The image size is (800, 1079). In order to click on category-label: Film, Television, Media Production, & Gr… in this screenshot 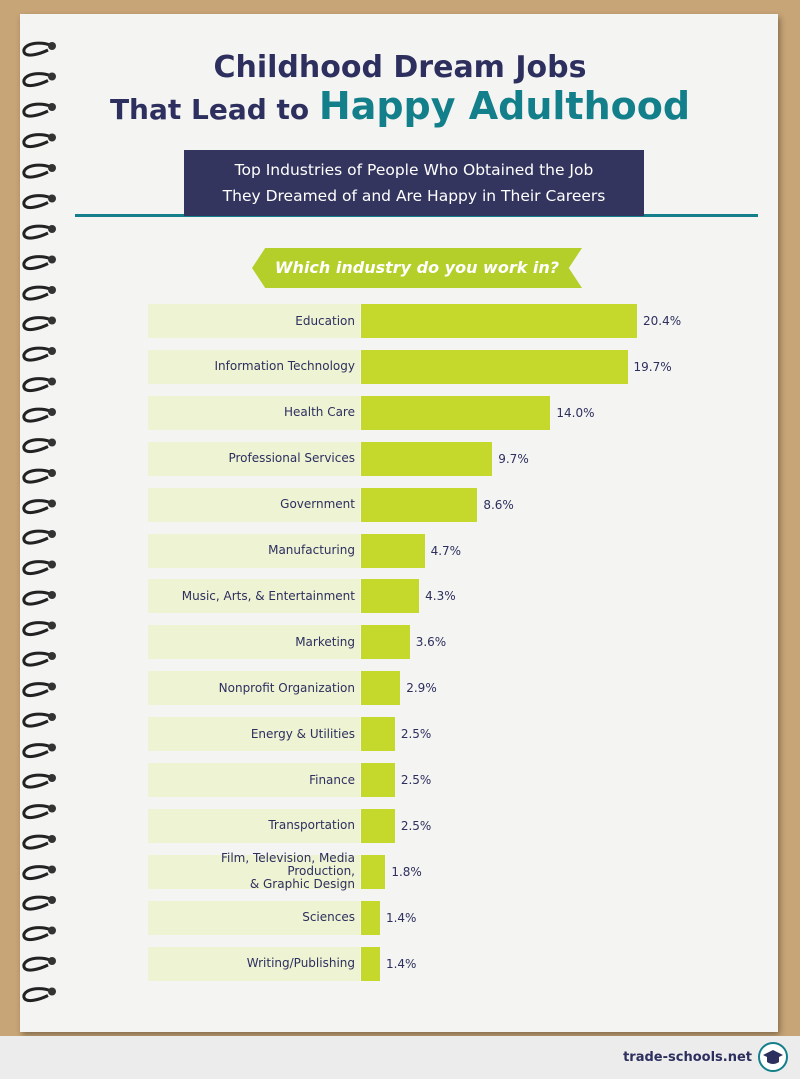, I will do `click(287, 871)`.